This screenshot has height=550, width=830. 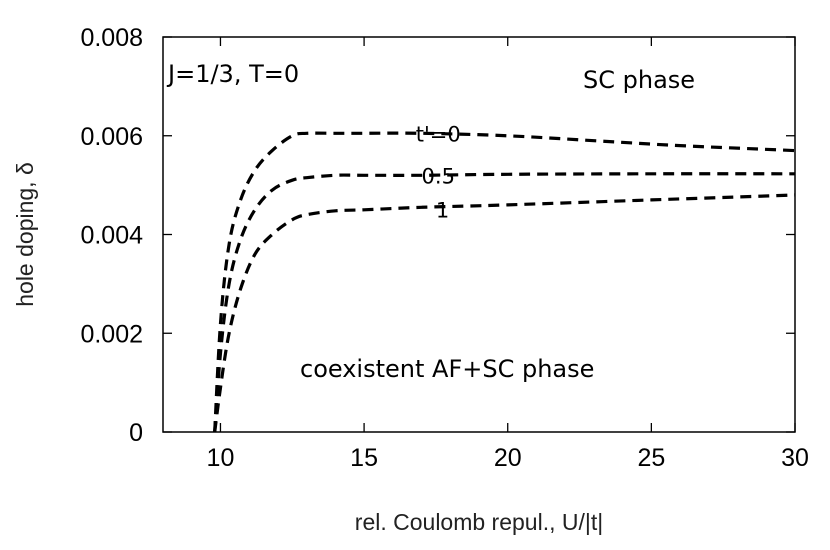 What do you see at coordinates (447, 369) in the screenshot?
I see `coexistent-phase-annotation: coexistent AF+SC phase` at bounding box center [447, 369].